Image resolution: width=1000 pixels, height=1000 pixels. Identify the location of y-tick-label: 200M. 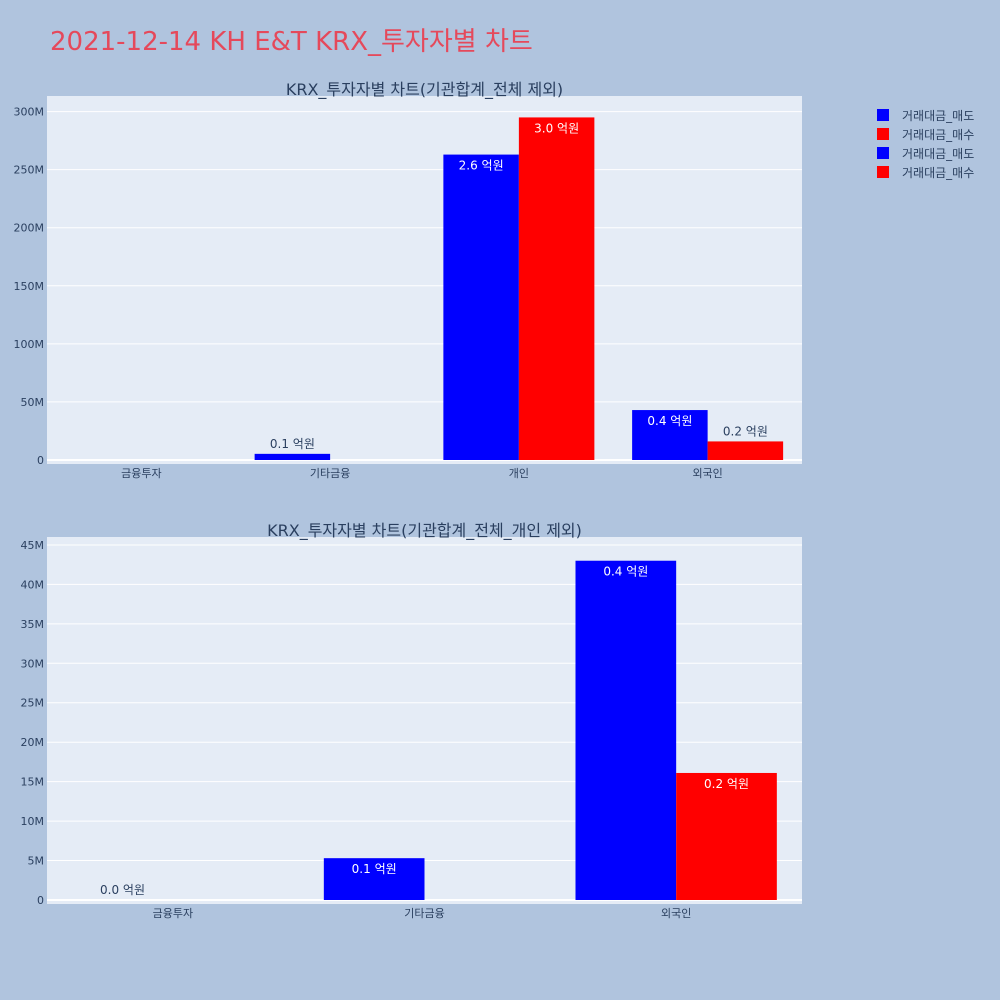
(29, 228).